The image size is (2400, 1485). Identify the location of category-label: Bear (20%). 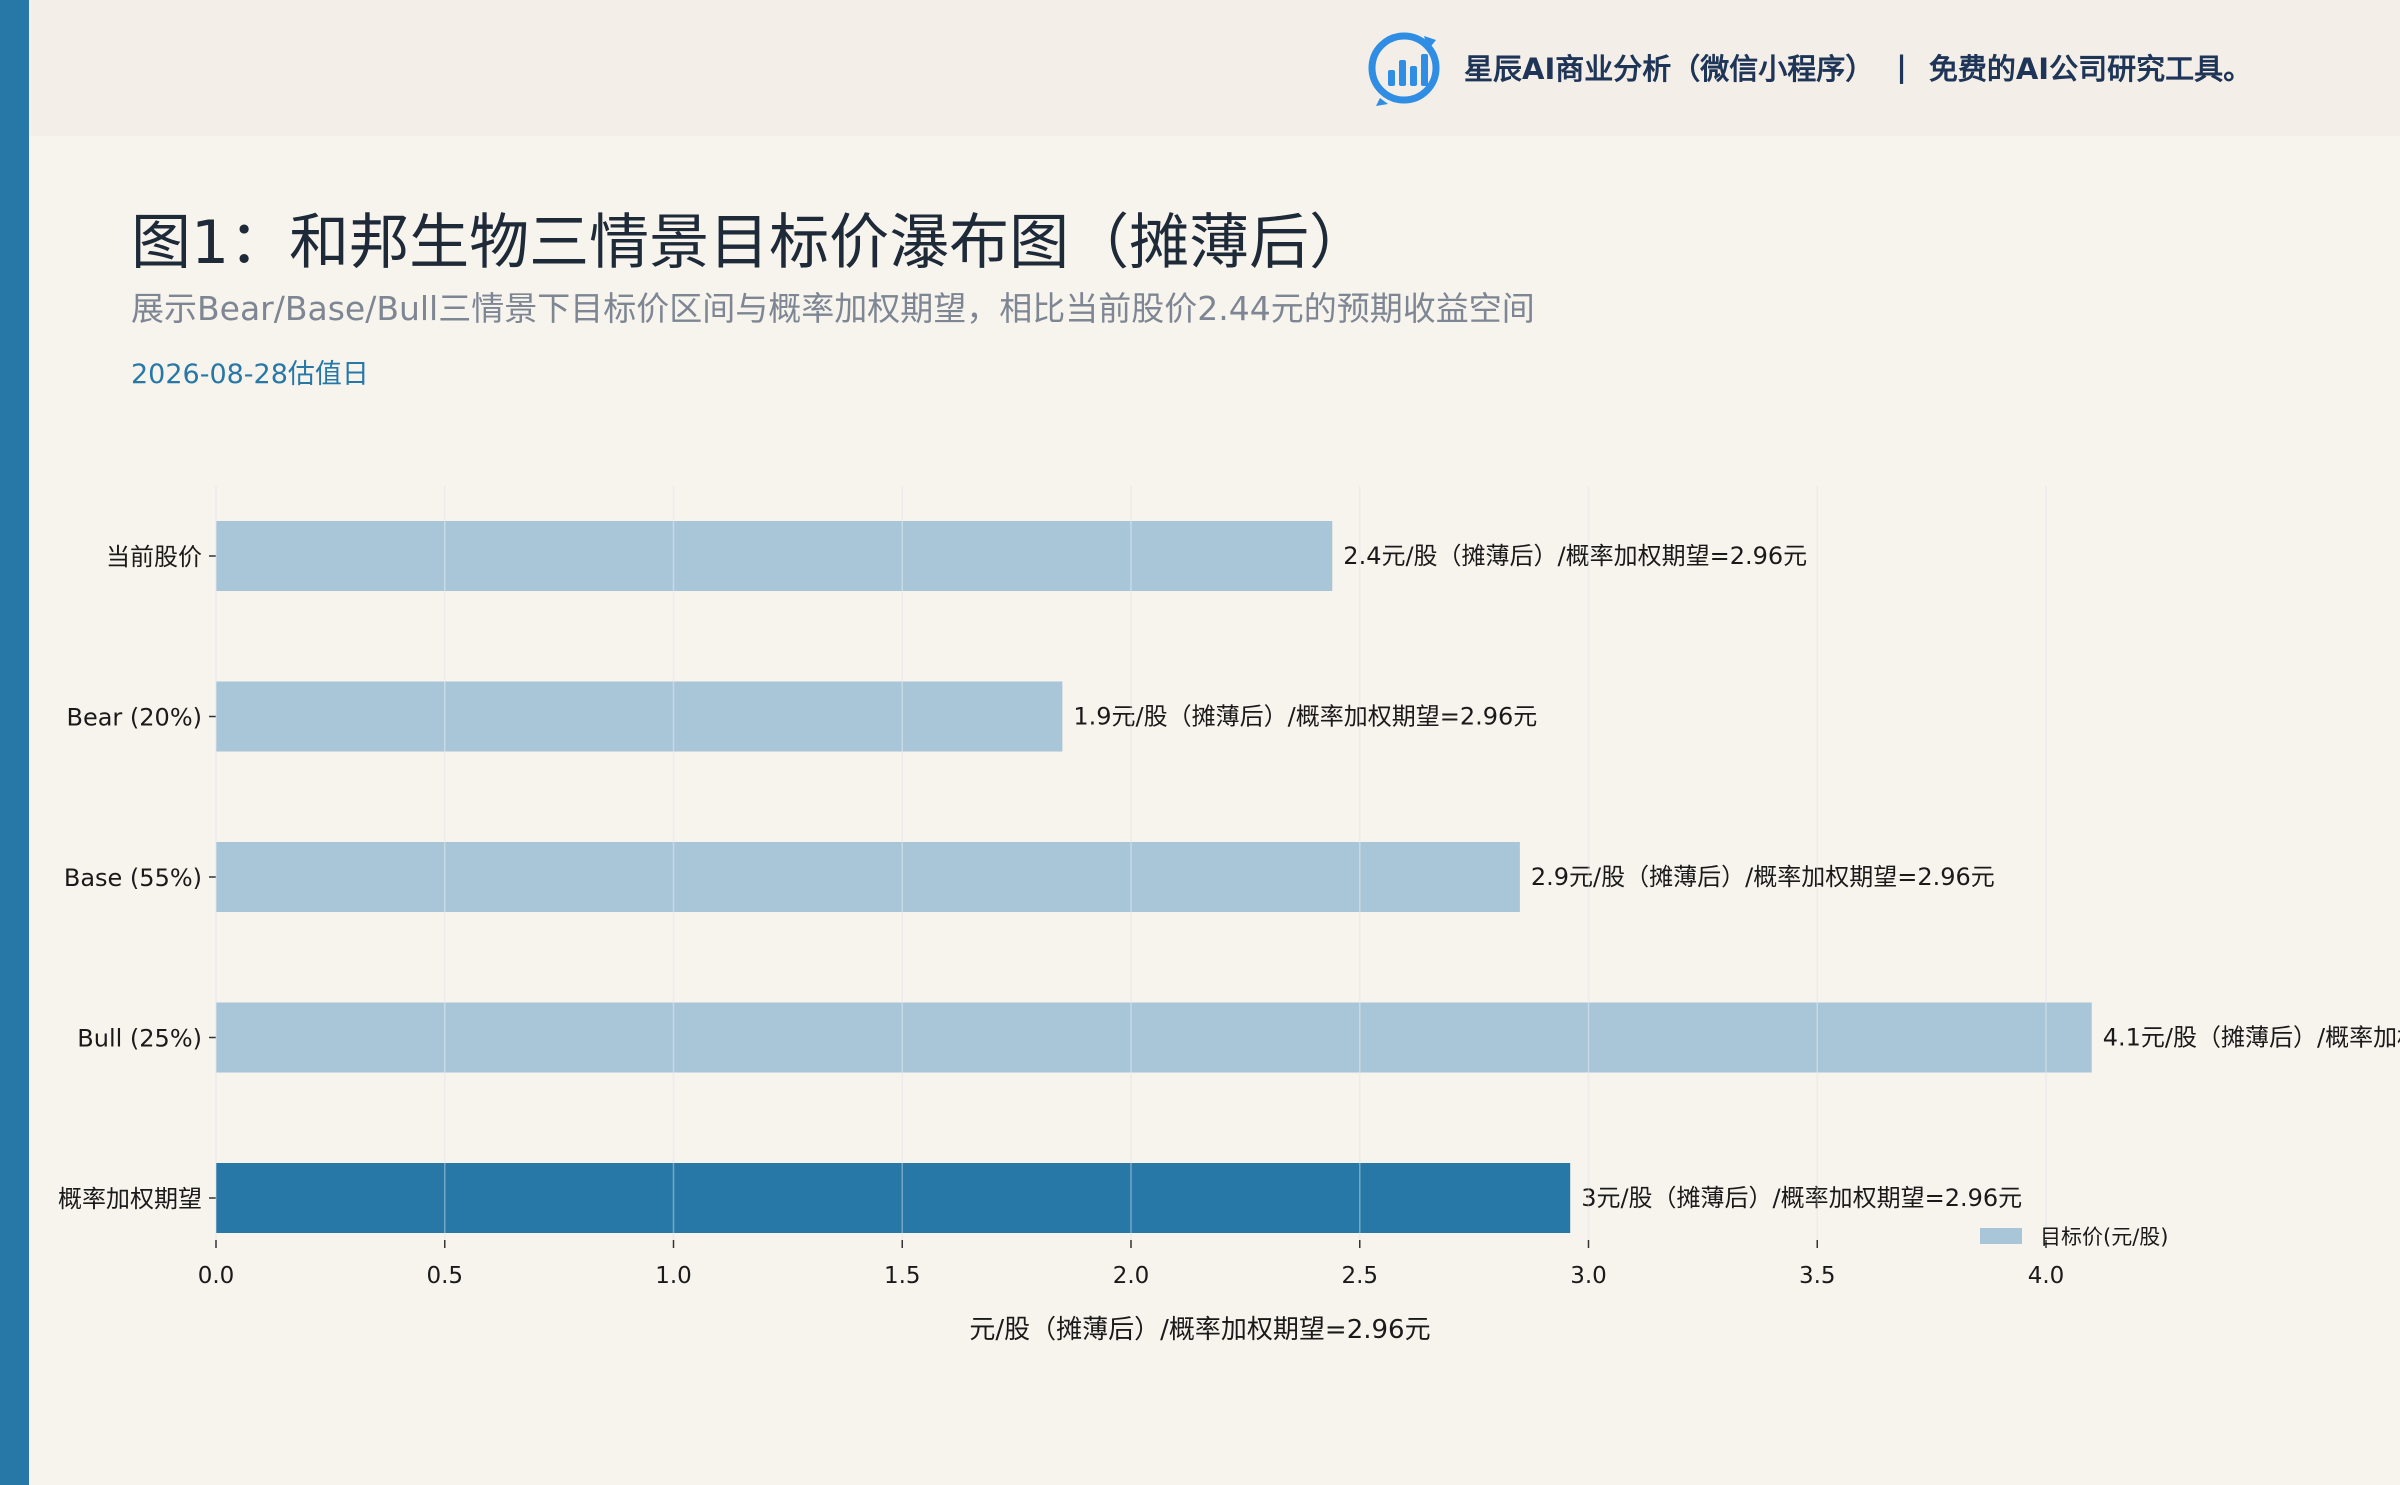
(134, 718).